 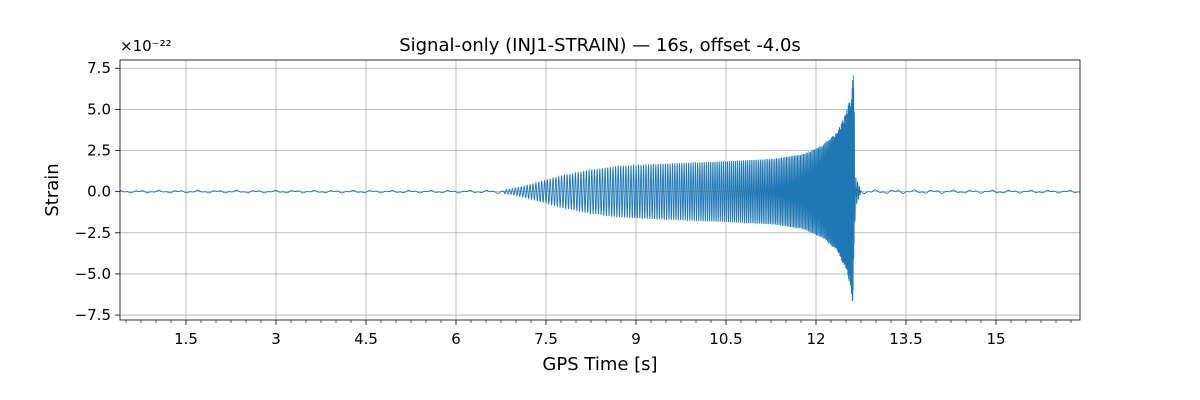 I want to click on y-axis-label: Strain, so click(x=52, y=189).